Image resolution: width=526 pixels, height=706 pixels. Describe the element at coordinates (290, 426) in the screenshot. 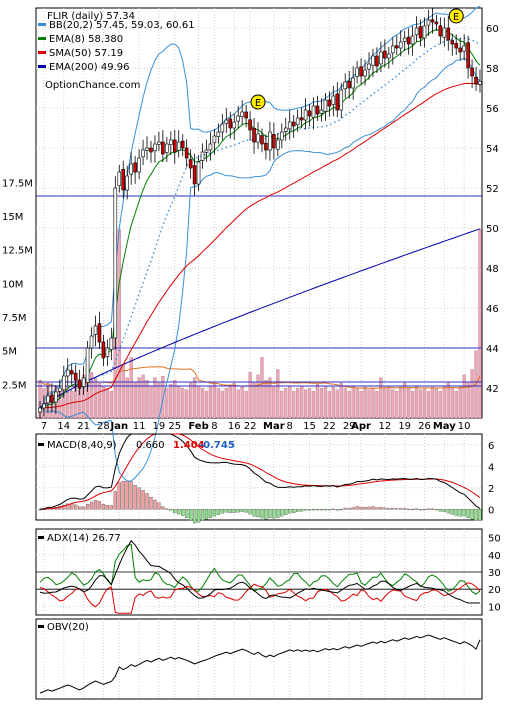

I see `x-tick-label: 8` at that location.